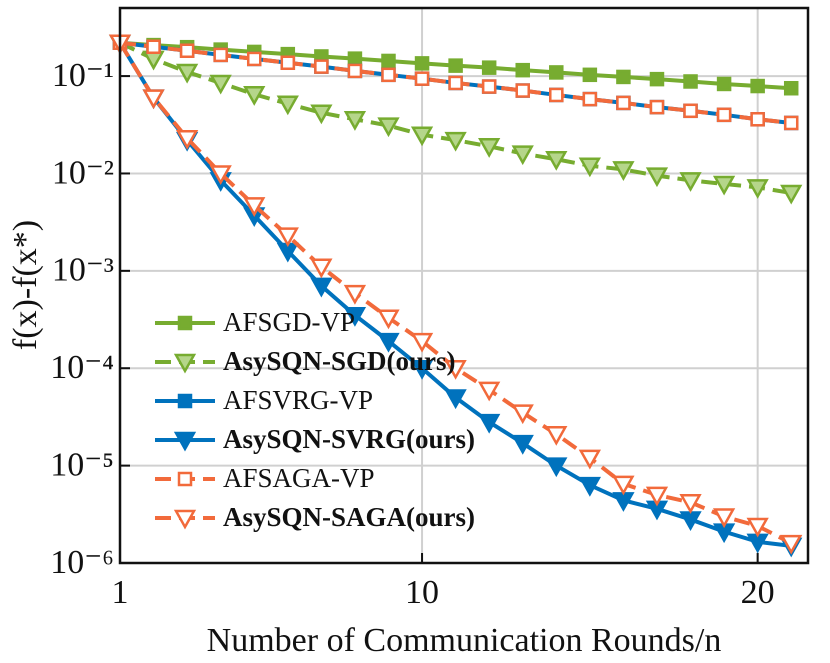  I want to click on y-tick-label: 10⁻⁴, so click(82, 367).